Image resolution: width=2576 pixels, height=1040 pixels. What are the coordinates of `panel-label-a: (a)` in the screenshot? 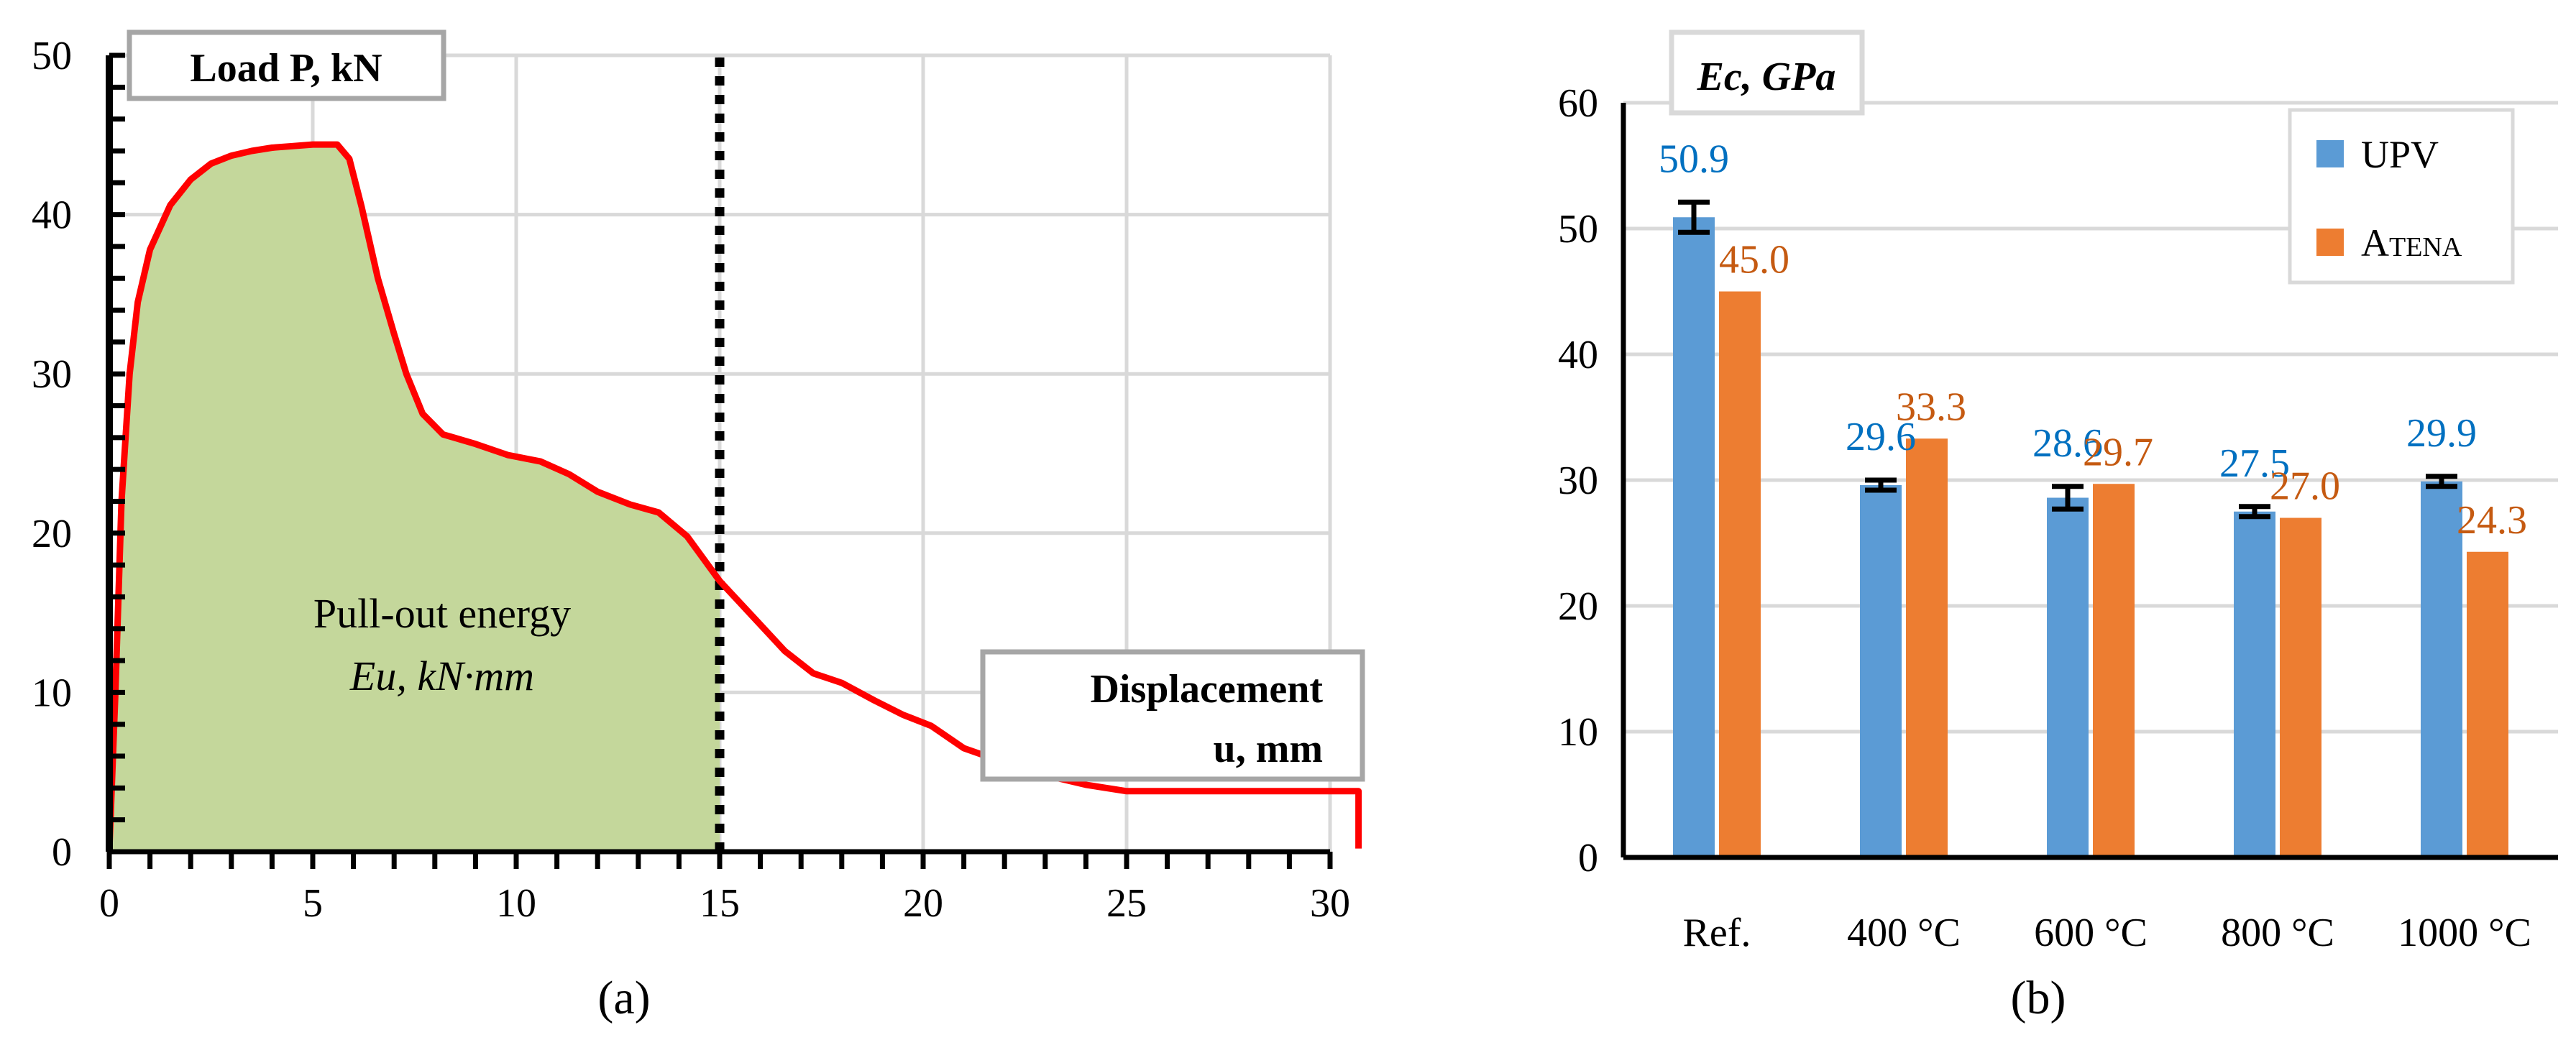 It's located at (623, 998).